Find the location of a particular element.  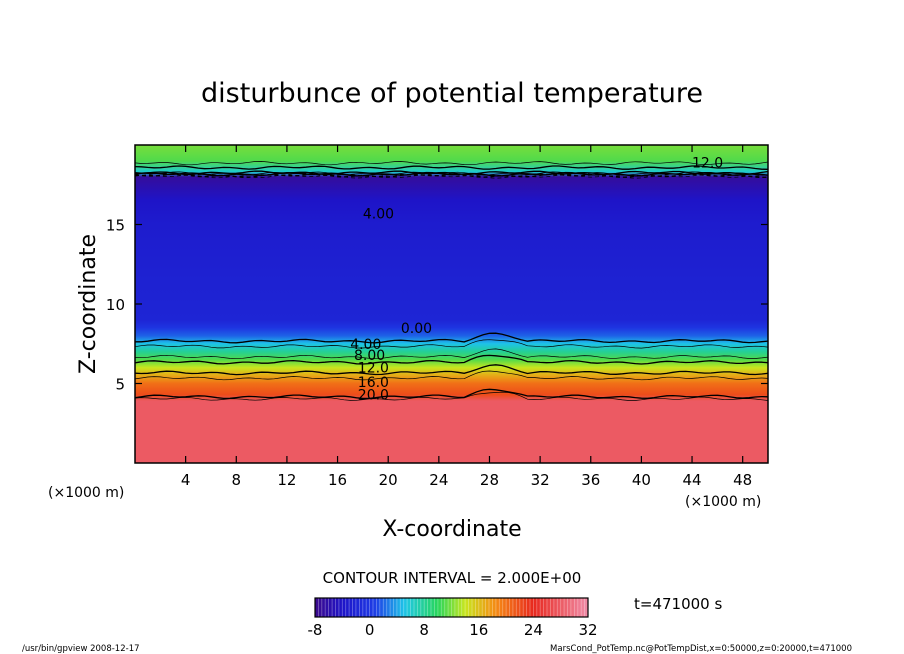

x-unit-label-right: (×1000 m) is located at coordinates (723, 502).